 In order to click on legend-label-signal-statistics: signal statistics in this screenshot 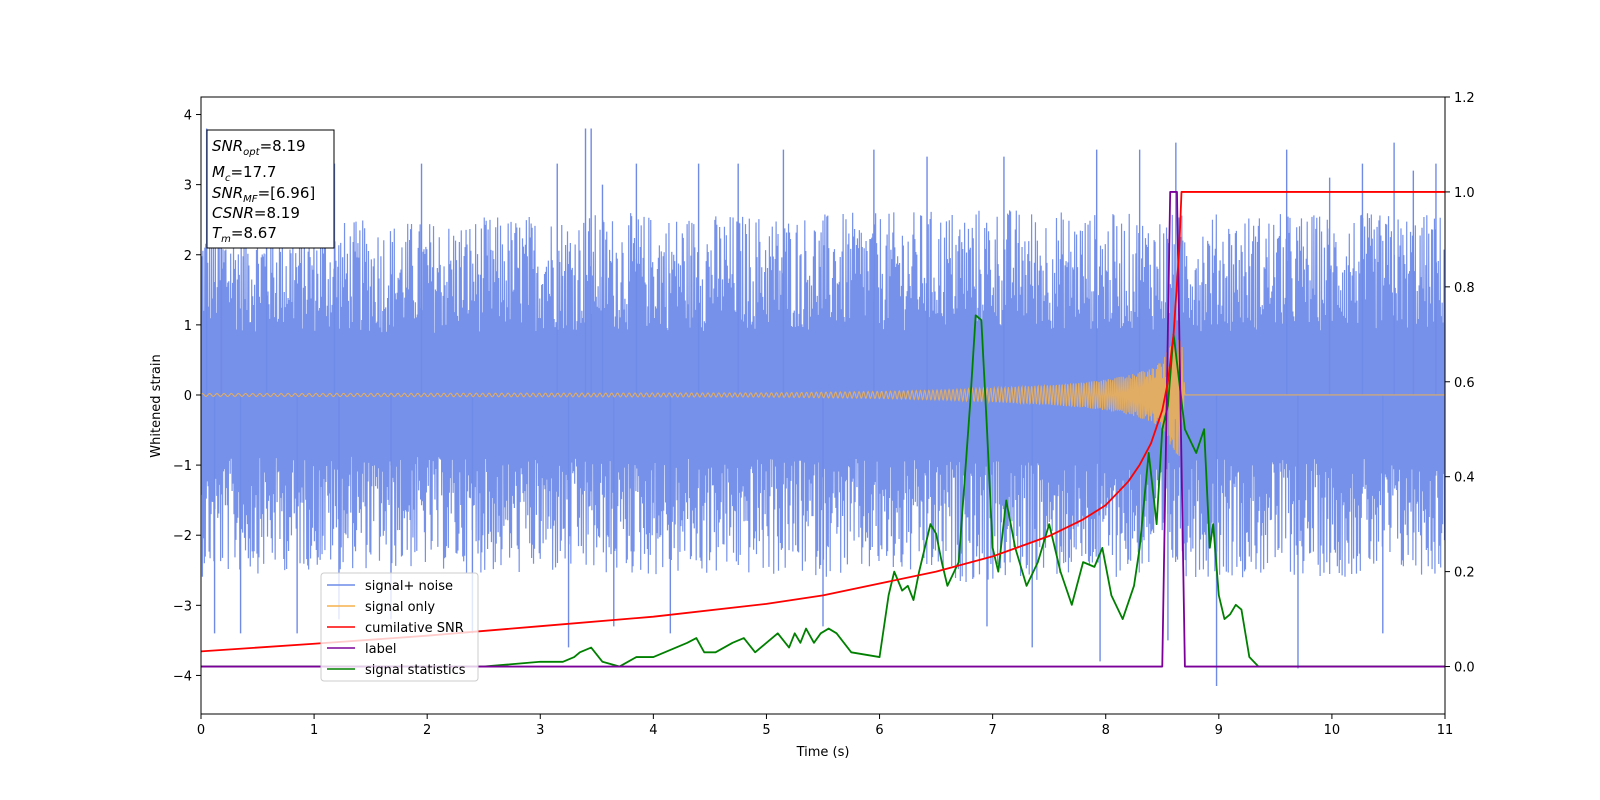, I will do `click(415, 670)`.